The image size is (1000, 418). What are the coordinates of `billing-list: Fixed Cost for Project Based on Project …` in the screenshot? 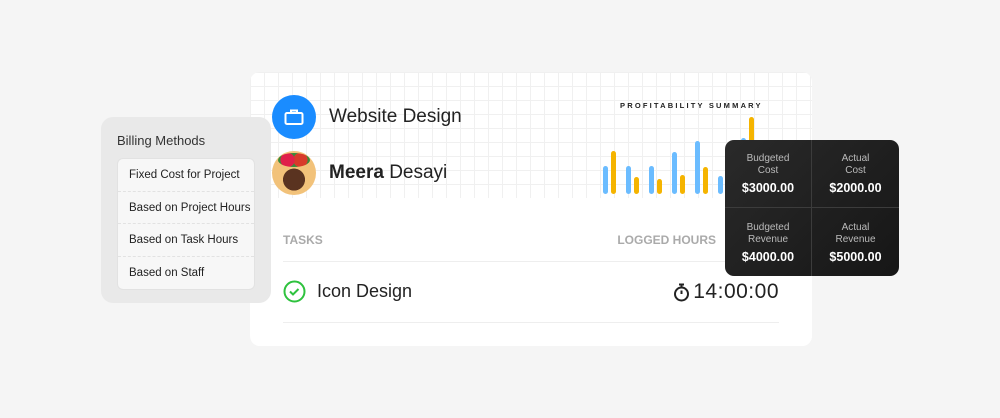 It's located at (186, 224).